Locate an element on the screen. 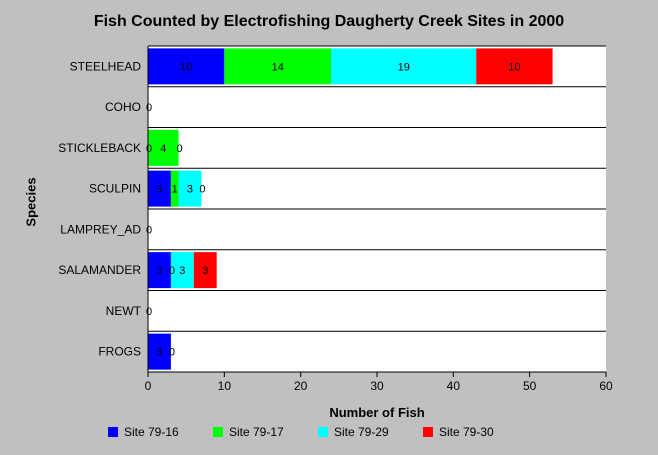 The height and width of the screenshot is (455, 658). x-tick-label: 30 is located at coordinates (377, 386).